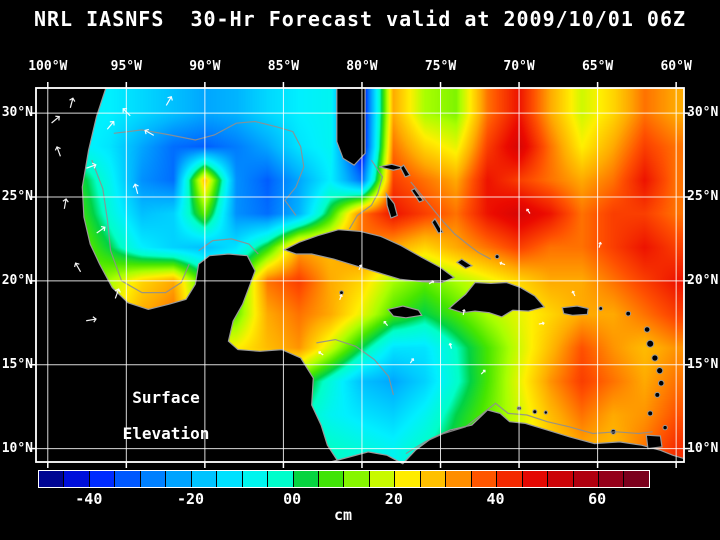  I want to click on annotation-line-1: Surface, so click(166, 397).